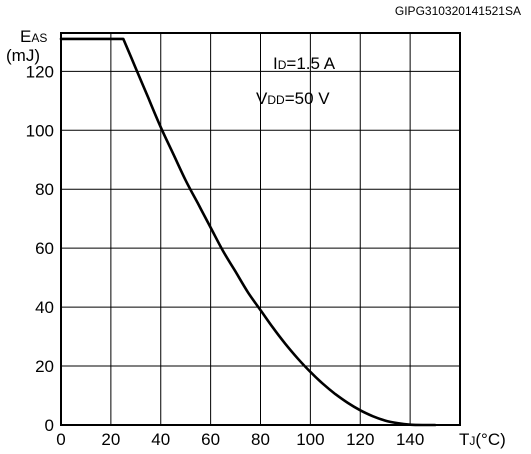 This screenshot has height=454, width=531. What do you see at coordinates (262, 98) in the screenshot?
I see `annotation-vdd-voltage-main: V` at bounding box center [262, 98].